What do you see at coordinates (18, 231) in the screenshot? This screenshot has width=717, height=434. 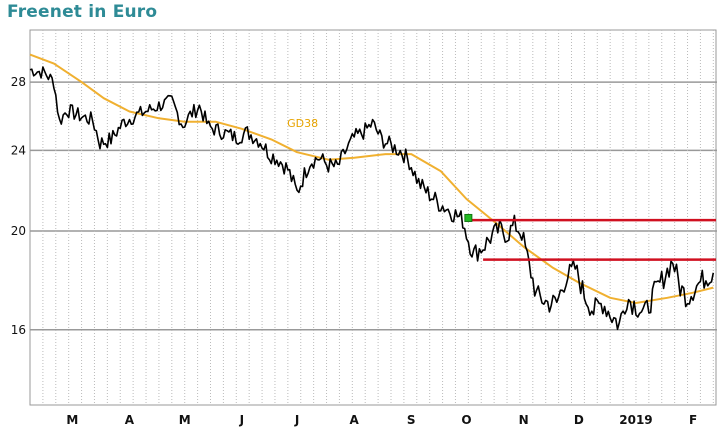 I see `y-tick-label: 20` at bounding box center [18, 231].